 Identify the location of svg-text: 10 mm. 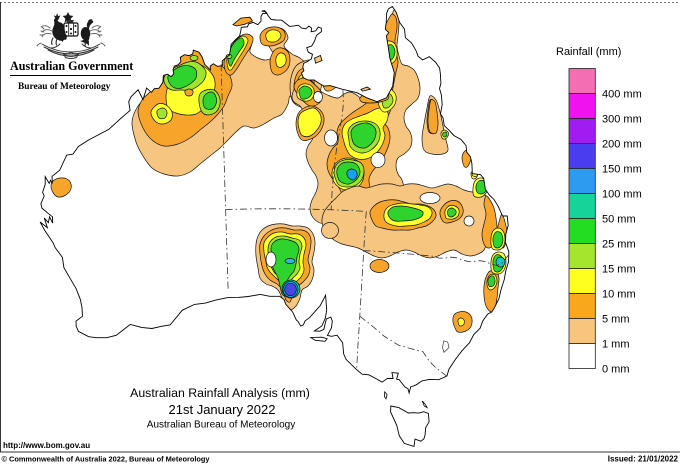
(619, 294).